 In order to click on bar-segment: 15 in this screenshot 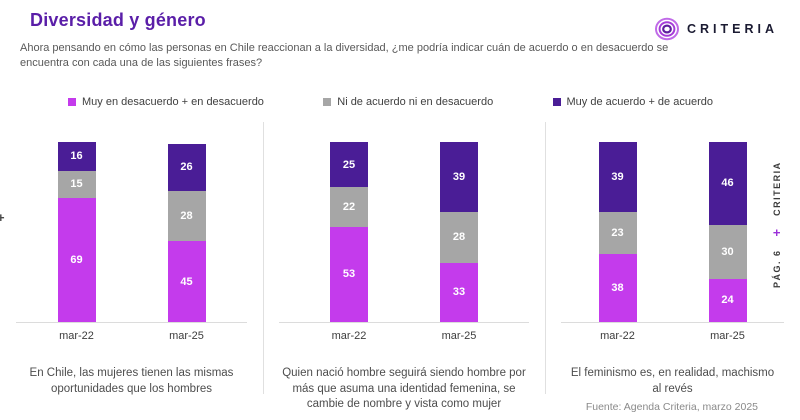, I will do `click(76, 184)`.